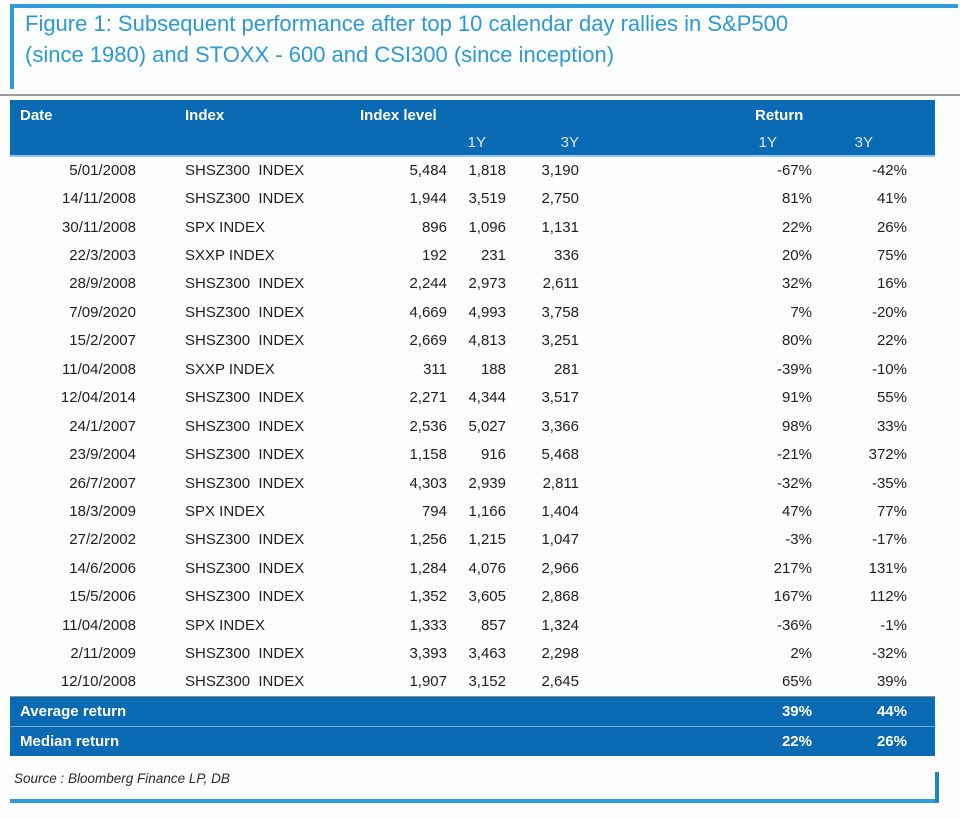 Image resolution: width=960 pixels, height=819 pixels. What do you see at coordinates (428, 312) in the screenshot?
I see `index-level-cell: 4,669` at bounding box center [428, 312].